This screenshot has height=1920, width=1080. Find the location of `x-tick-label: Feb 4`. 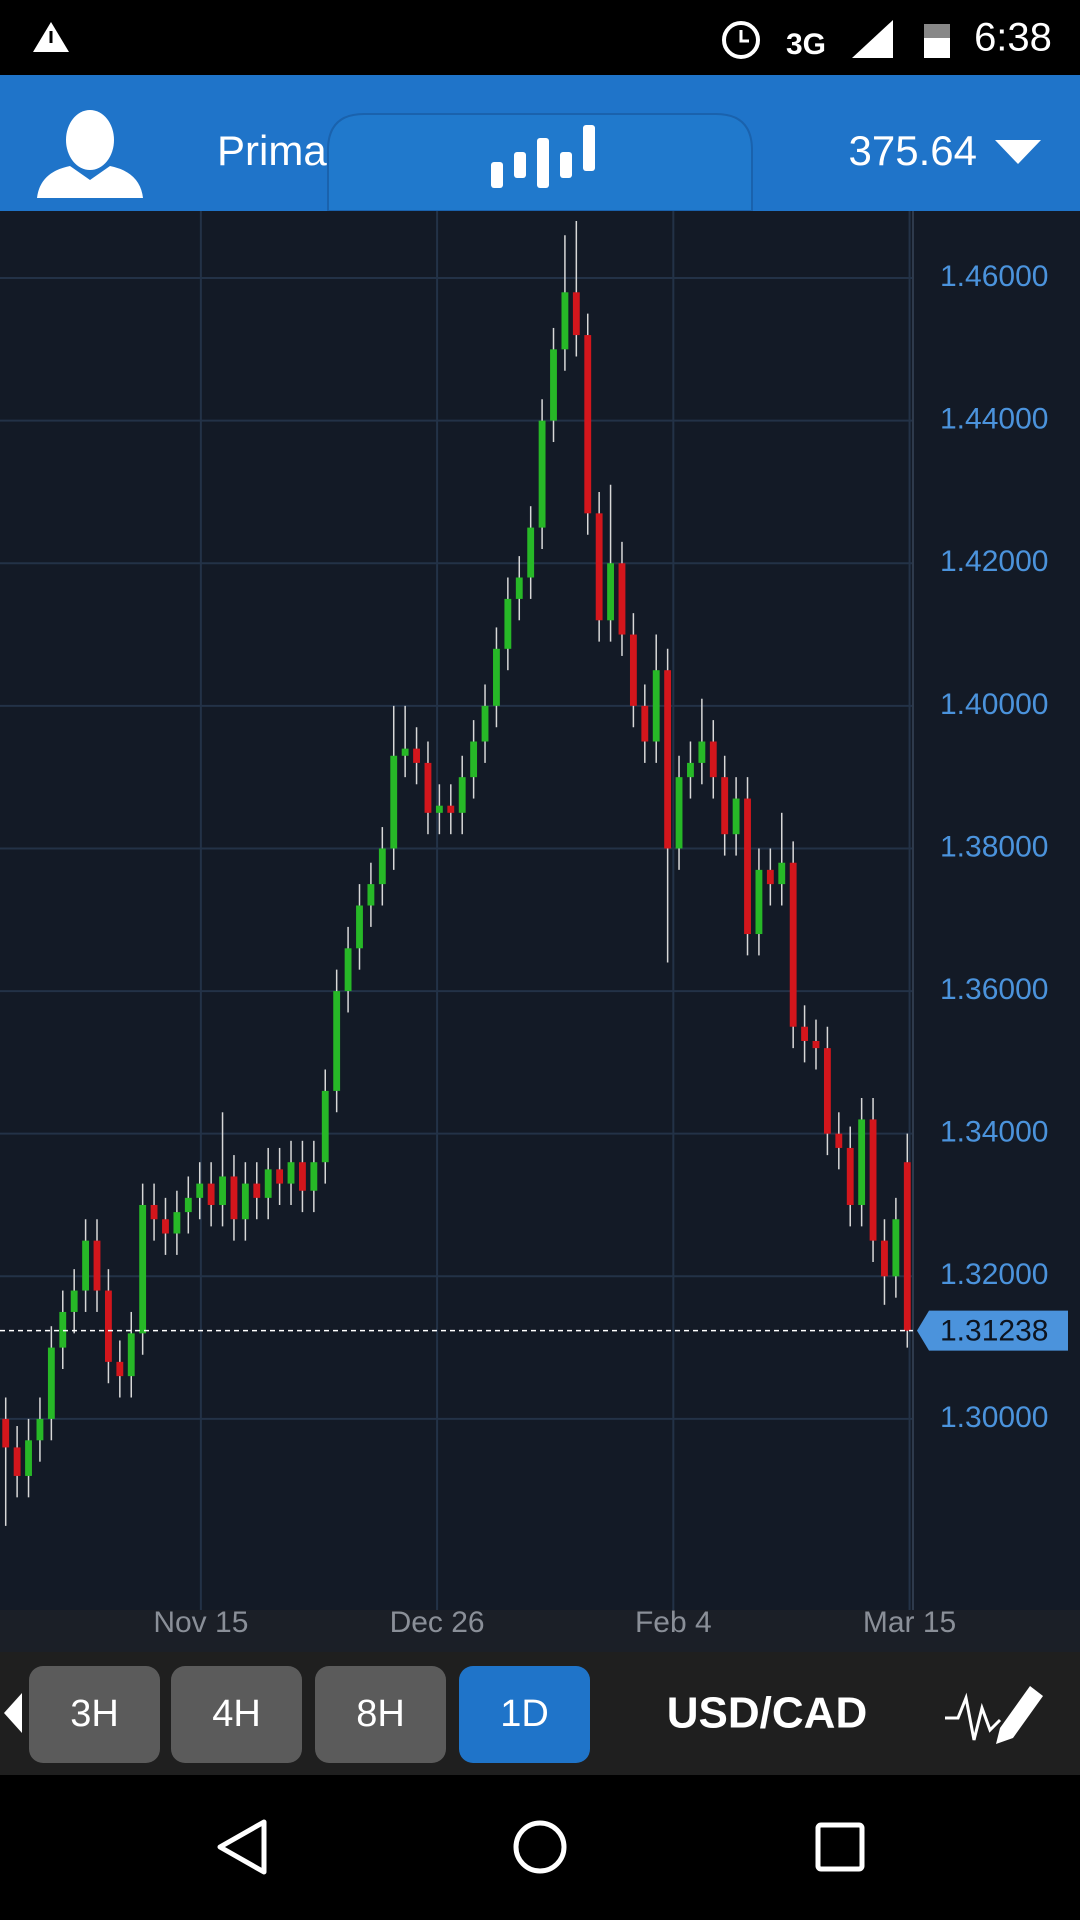

x-tick-label: Feb 4 is located at coordinates (673, 1622).